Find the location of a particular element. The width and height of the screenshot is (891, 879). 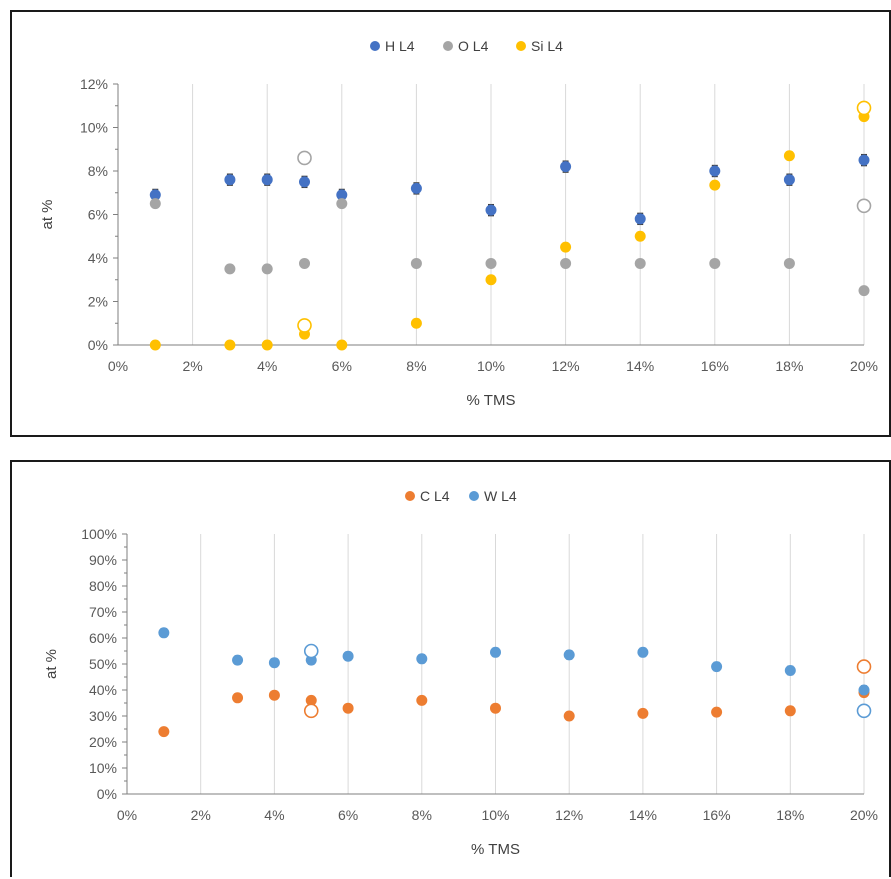

legend-label-2: Si L4 is located at coordinates (547, 46).